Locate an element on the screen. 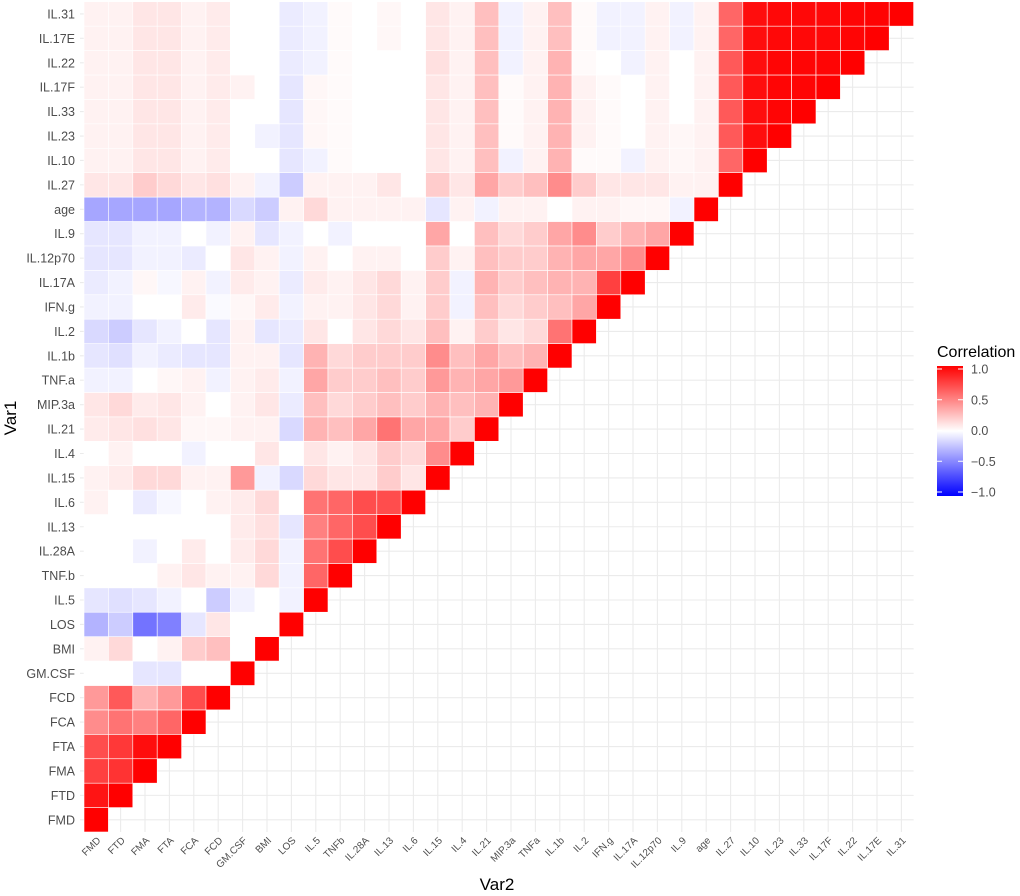  y-tick-label: GM.CSF is located at coordinates (50, 674).